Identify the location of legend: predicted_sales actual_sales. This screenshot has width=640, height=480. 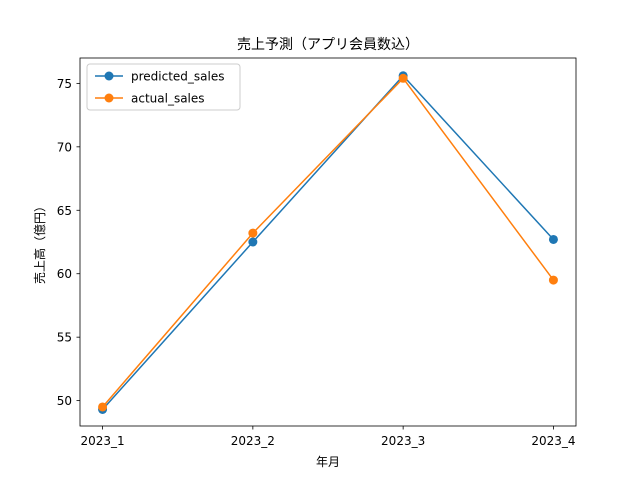
(163, 87).